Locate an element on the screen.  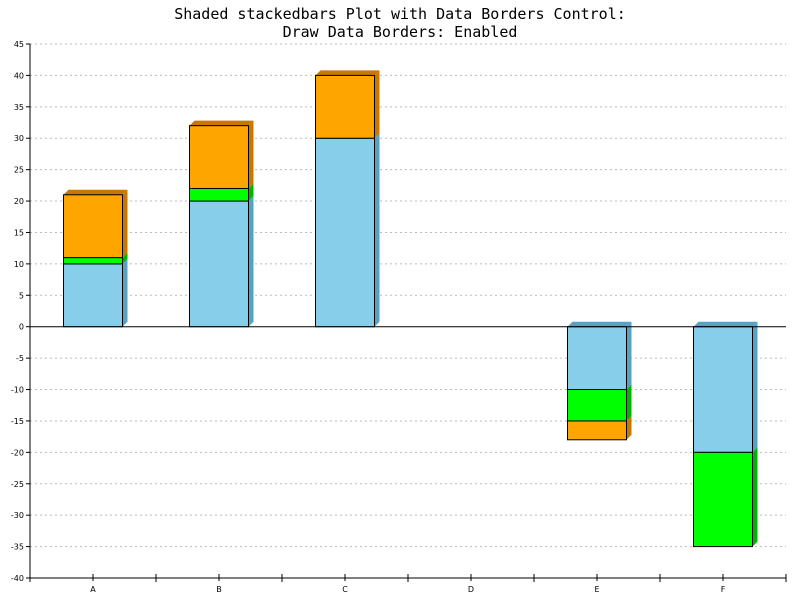
y-tick-label: -25 is located at coordinates (17, 484).